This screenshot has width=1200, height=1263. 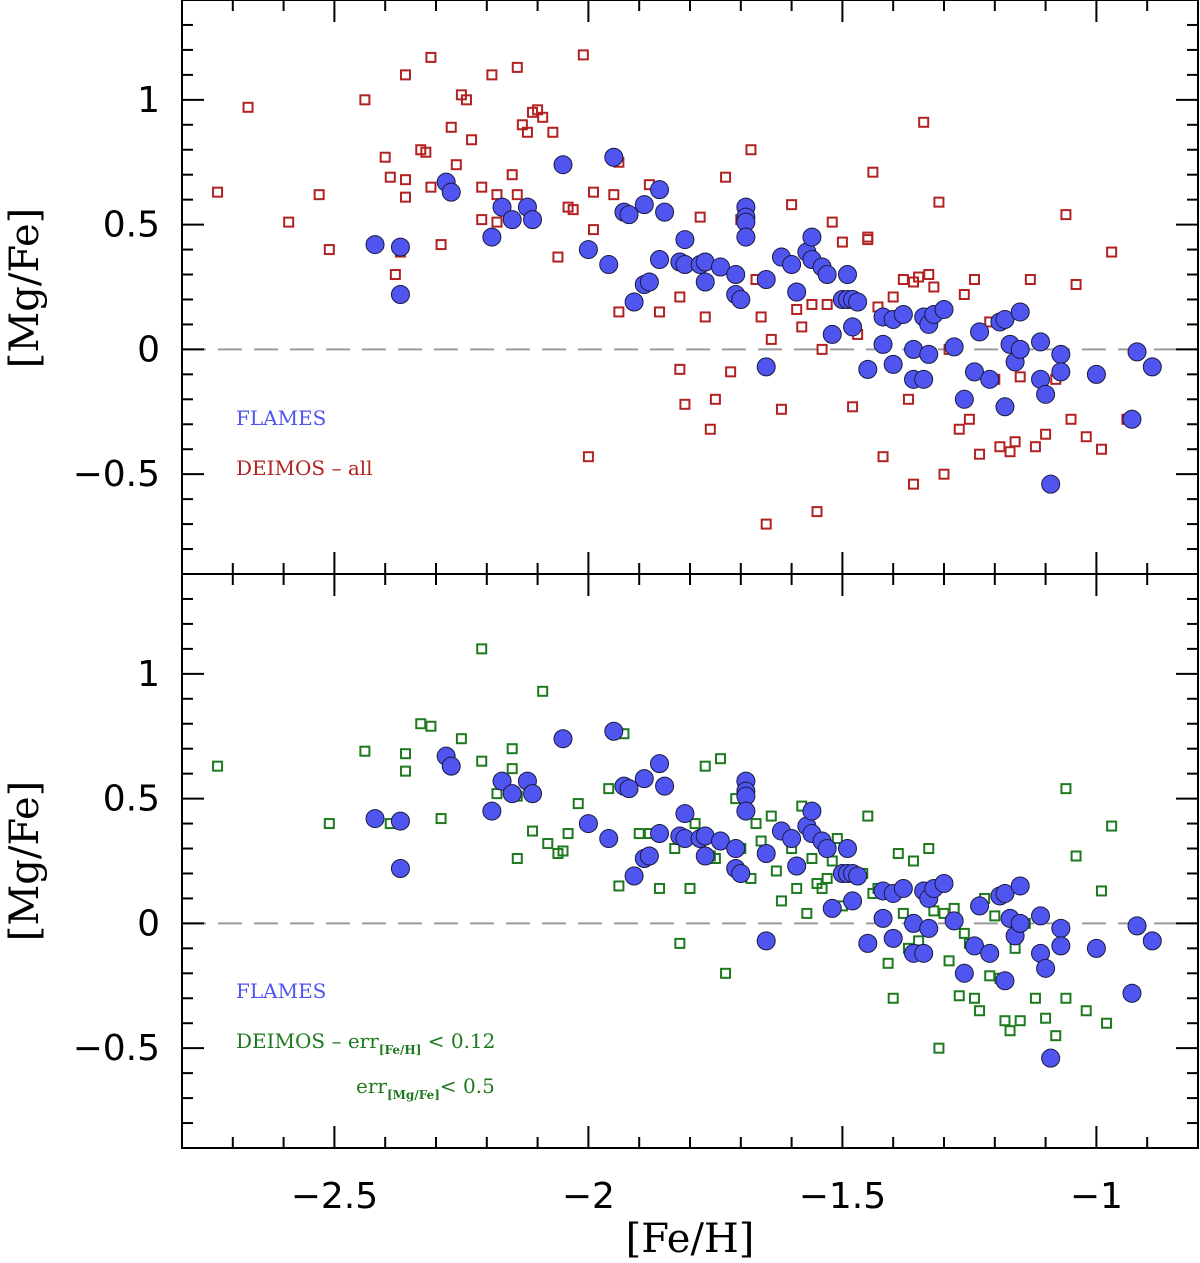 What do you see at coordinates (458, 1041) in the screenshot?
I see `bottom-legend-value-feh: < 0.12` at bounding box center [458, 1041].